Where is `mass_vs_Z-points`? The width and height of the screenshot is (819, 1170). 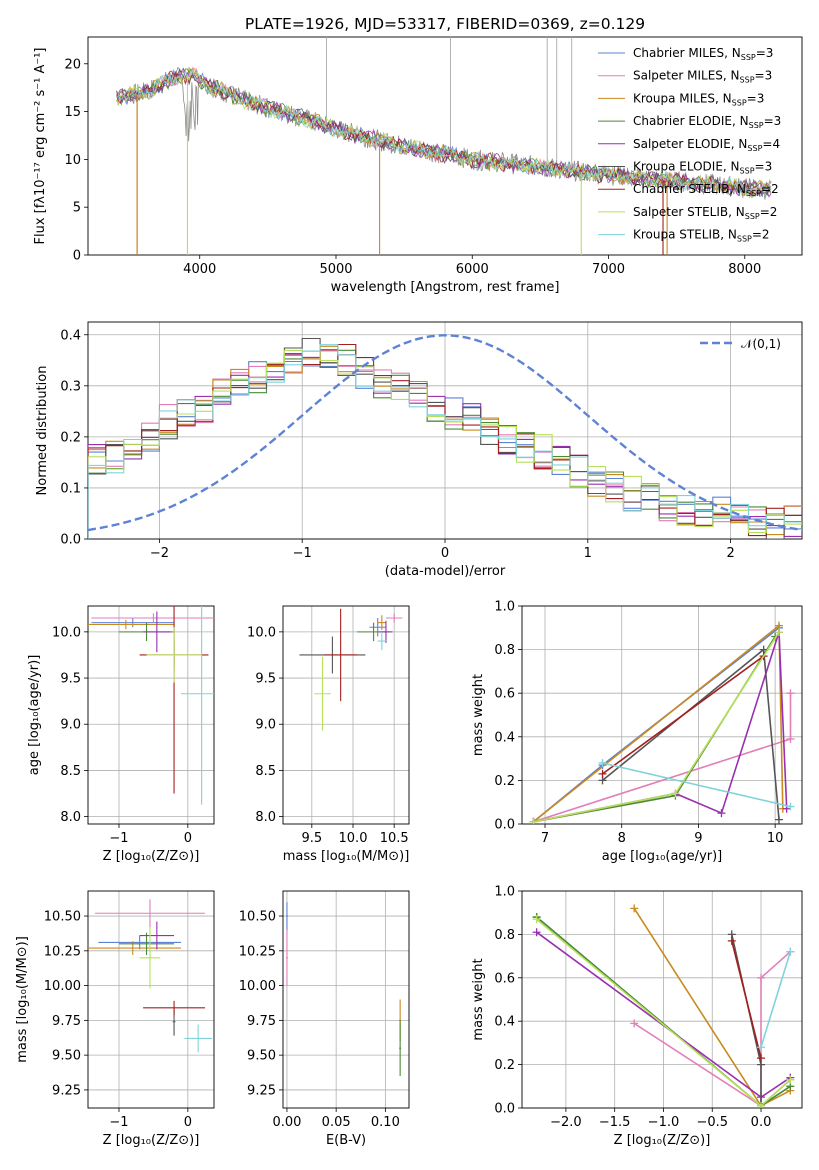 mass_vs_Z-points is located at coordinates (150, 976).